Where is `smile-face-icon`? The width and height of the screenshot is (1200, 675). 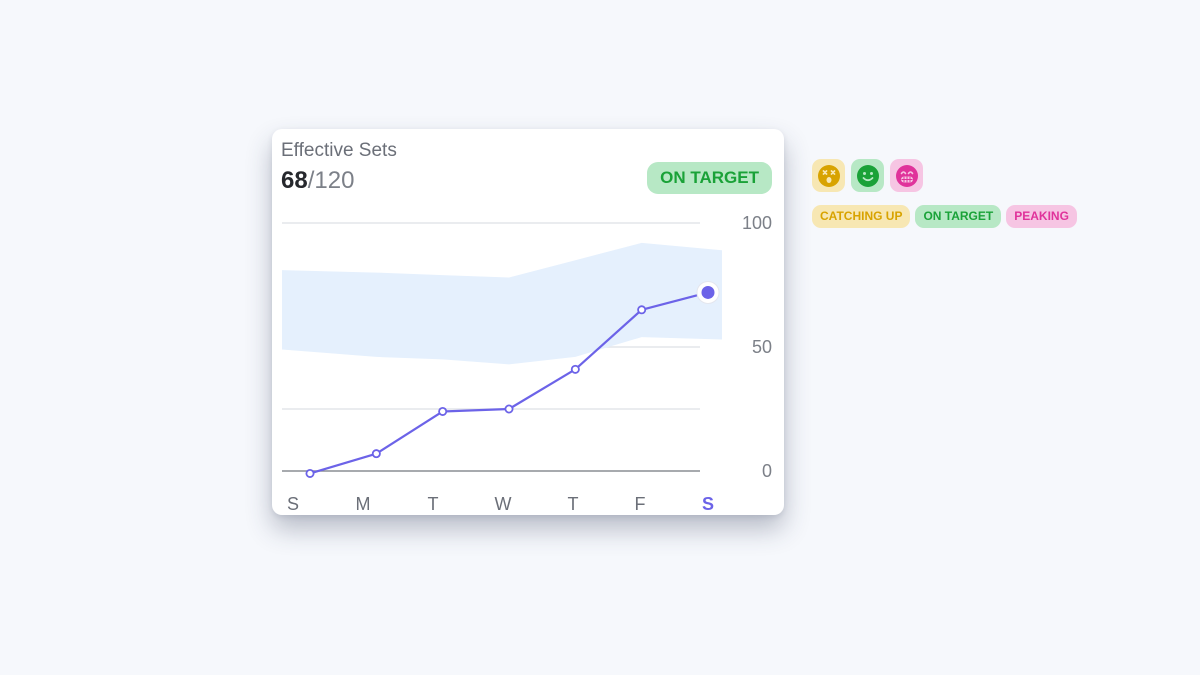
smile-face-icon is located at coordinates (867, 175).